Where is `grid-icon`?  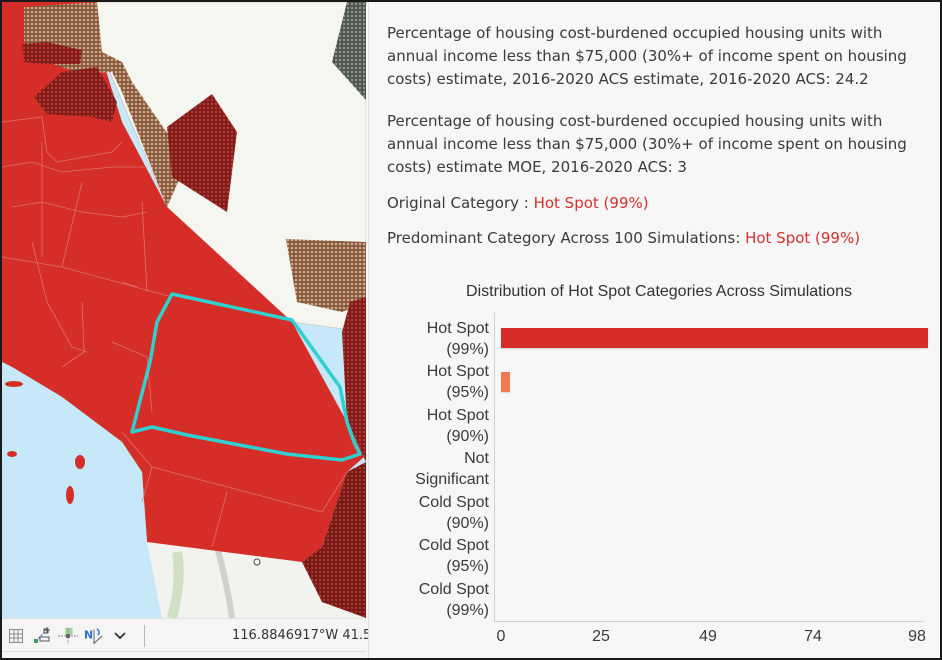
grid-icon is located at coordinates (16, 636).